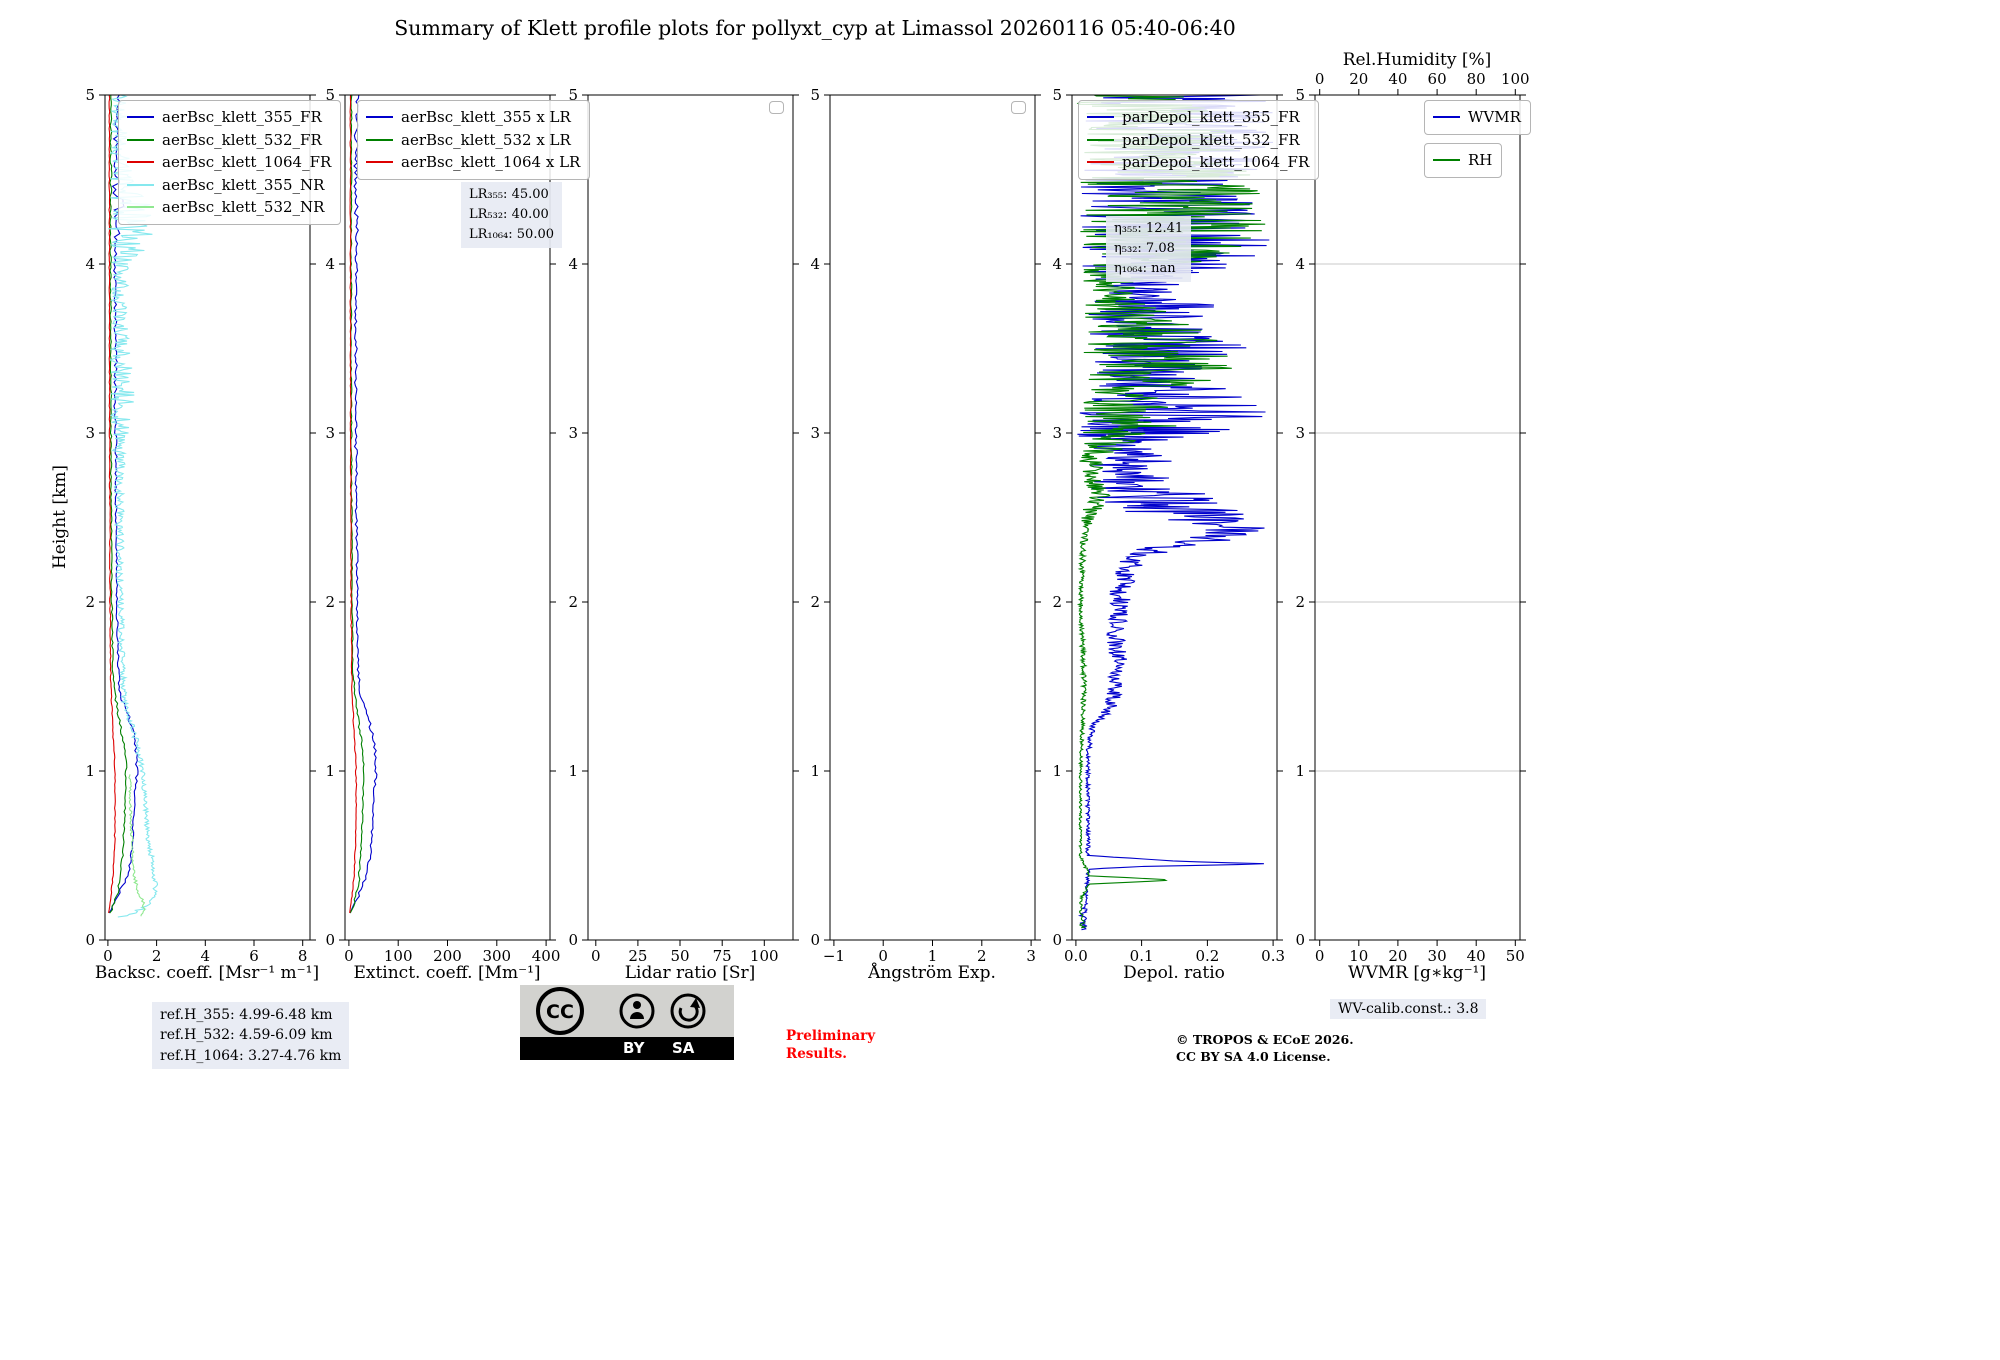 The width and height of the screenshot is (2000, 1360). What do you see at coordinates (1462, 160) in the screenshot?
I see `legend-entry: RH` at bounding box center [1462, 160].